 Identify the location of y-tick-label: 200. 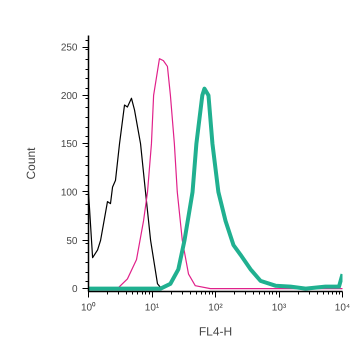
(69, 96).